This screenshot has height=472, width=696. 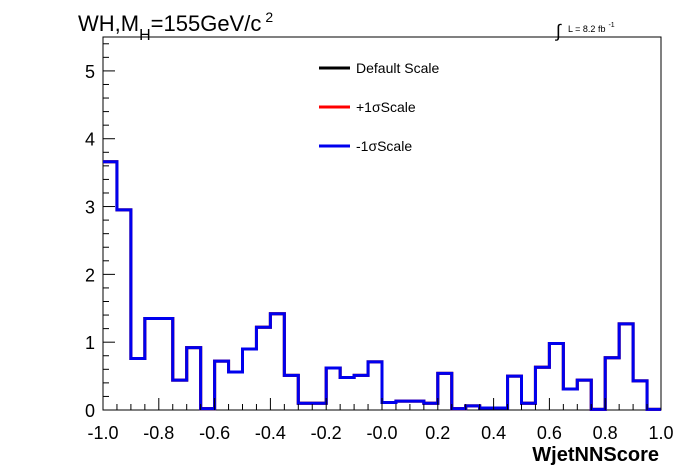 What do you see at coordinates (397, 68) in the screenshot?
I see `legend-label-default: Default Scale` at bounding box center [397, 68].